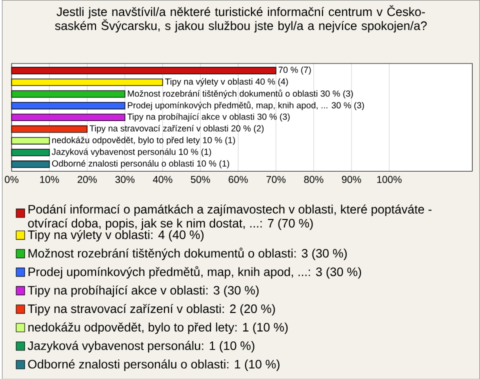 This screenshot has width=480, height=379. I want to click on x-tick-label: 10%, so click(50, 179).